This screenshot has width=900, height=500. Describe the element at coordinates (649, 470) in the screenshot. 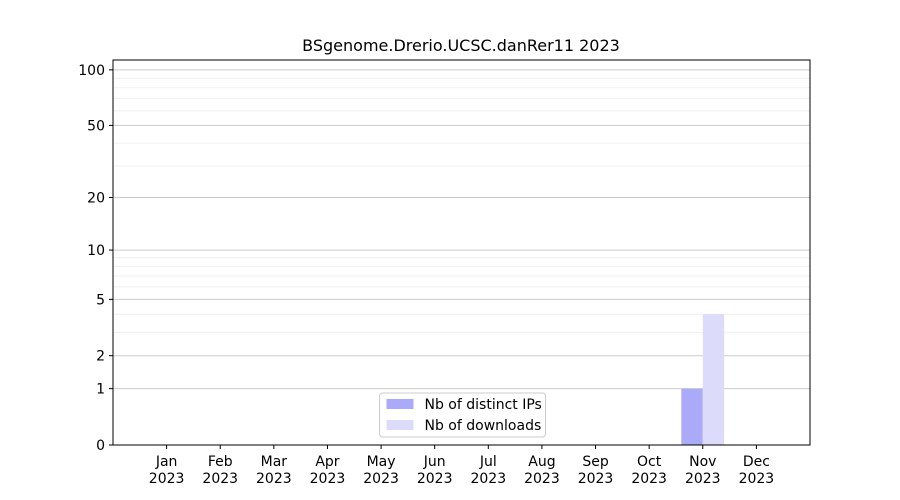

I see `x-tick-label: Oct 2023` at that location.